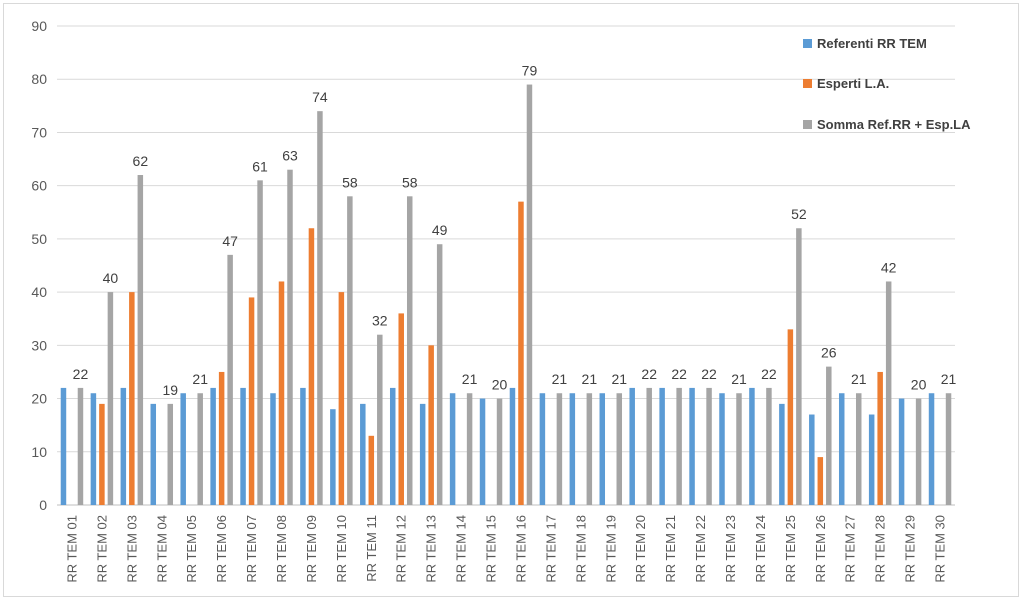 This screenshot has width=1024, height=602. What do you see at coordinates (894, 124) in the screenshot?
I see `legend-label: Somma Ref.RR + Esp.LA` at bounding box center [894, 124].